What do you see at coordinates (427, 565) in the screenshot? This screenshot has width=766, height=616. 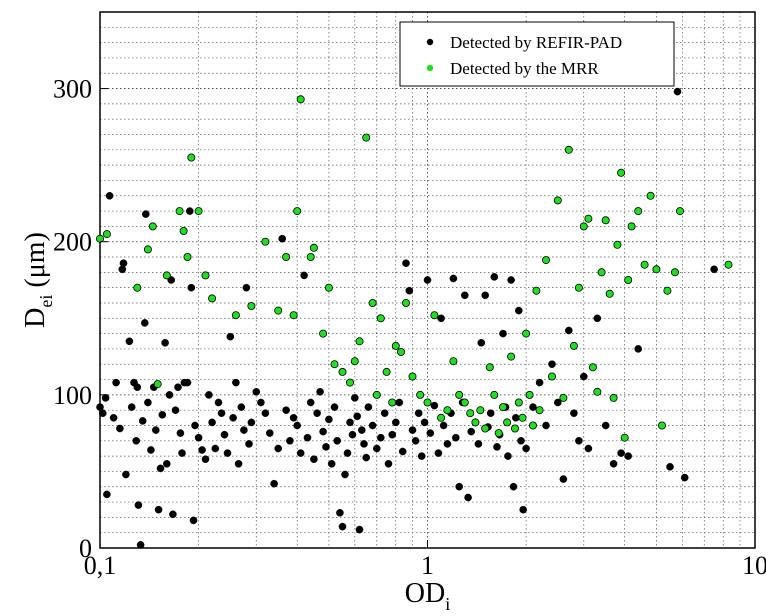 I see `x-tick-label: 1` at bounding box center [427, 565].